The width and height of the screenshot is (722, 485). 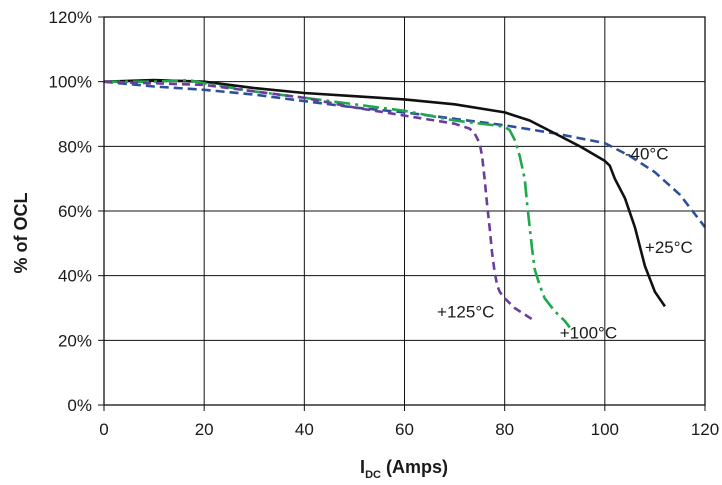 What do you see at coordinates (565, 243) in the screenshot?
I see `curve-labels: -40°C +25°C +125°C +100°C` at bounding box center [565, 243].